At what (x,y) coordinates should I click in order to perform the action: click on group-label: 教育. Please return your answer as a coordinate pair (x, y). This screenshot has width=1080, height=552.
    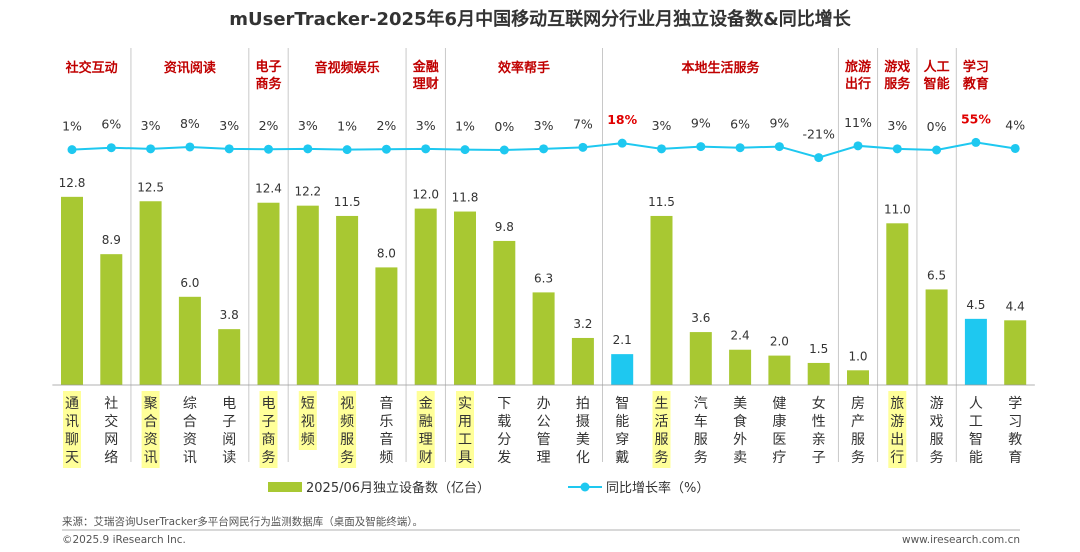
    Looking at the image, I should click on (975, 84).